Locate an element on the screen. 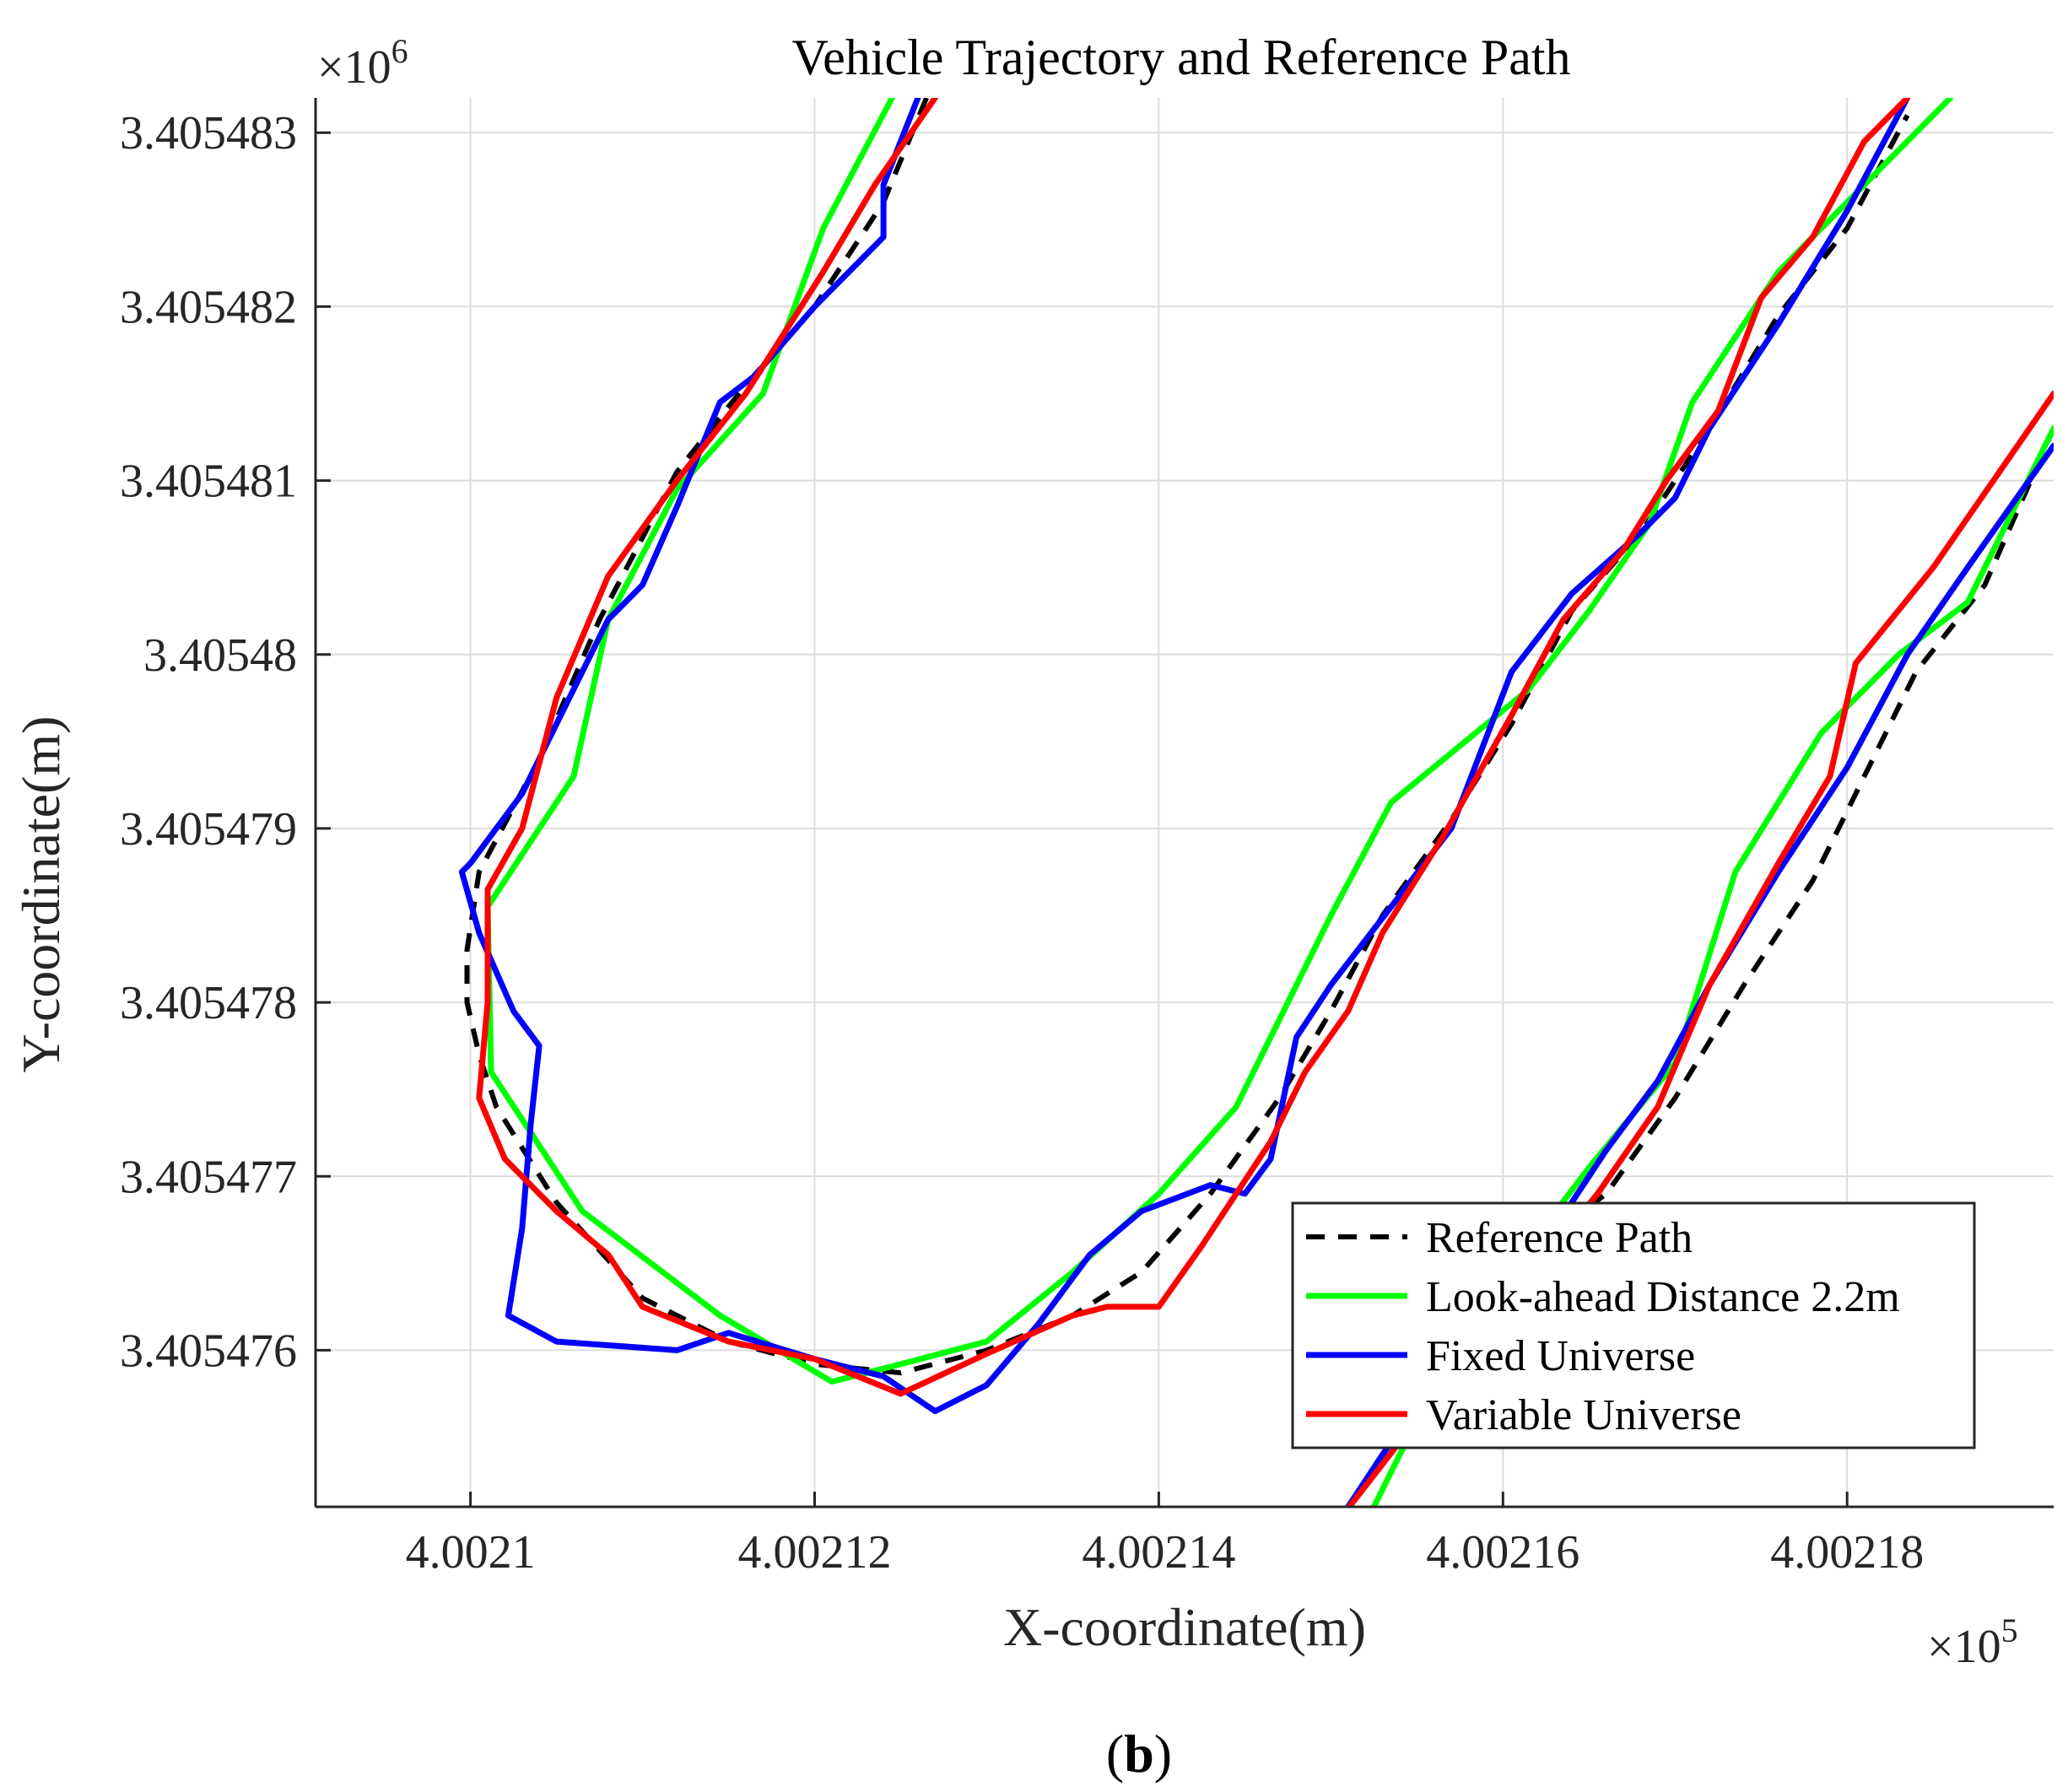 Image resolution: width=2068 pixels, height=1792 pixels. x-tick-label: 4.00214 is located at coordinates (1158, 1553).